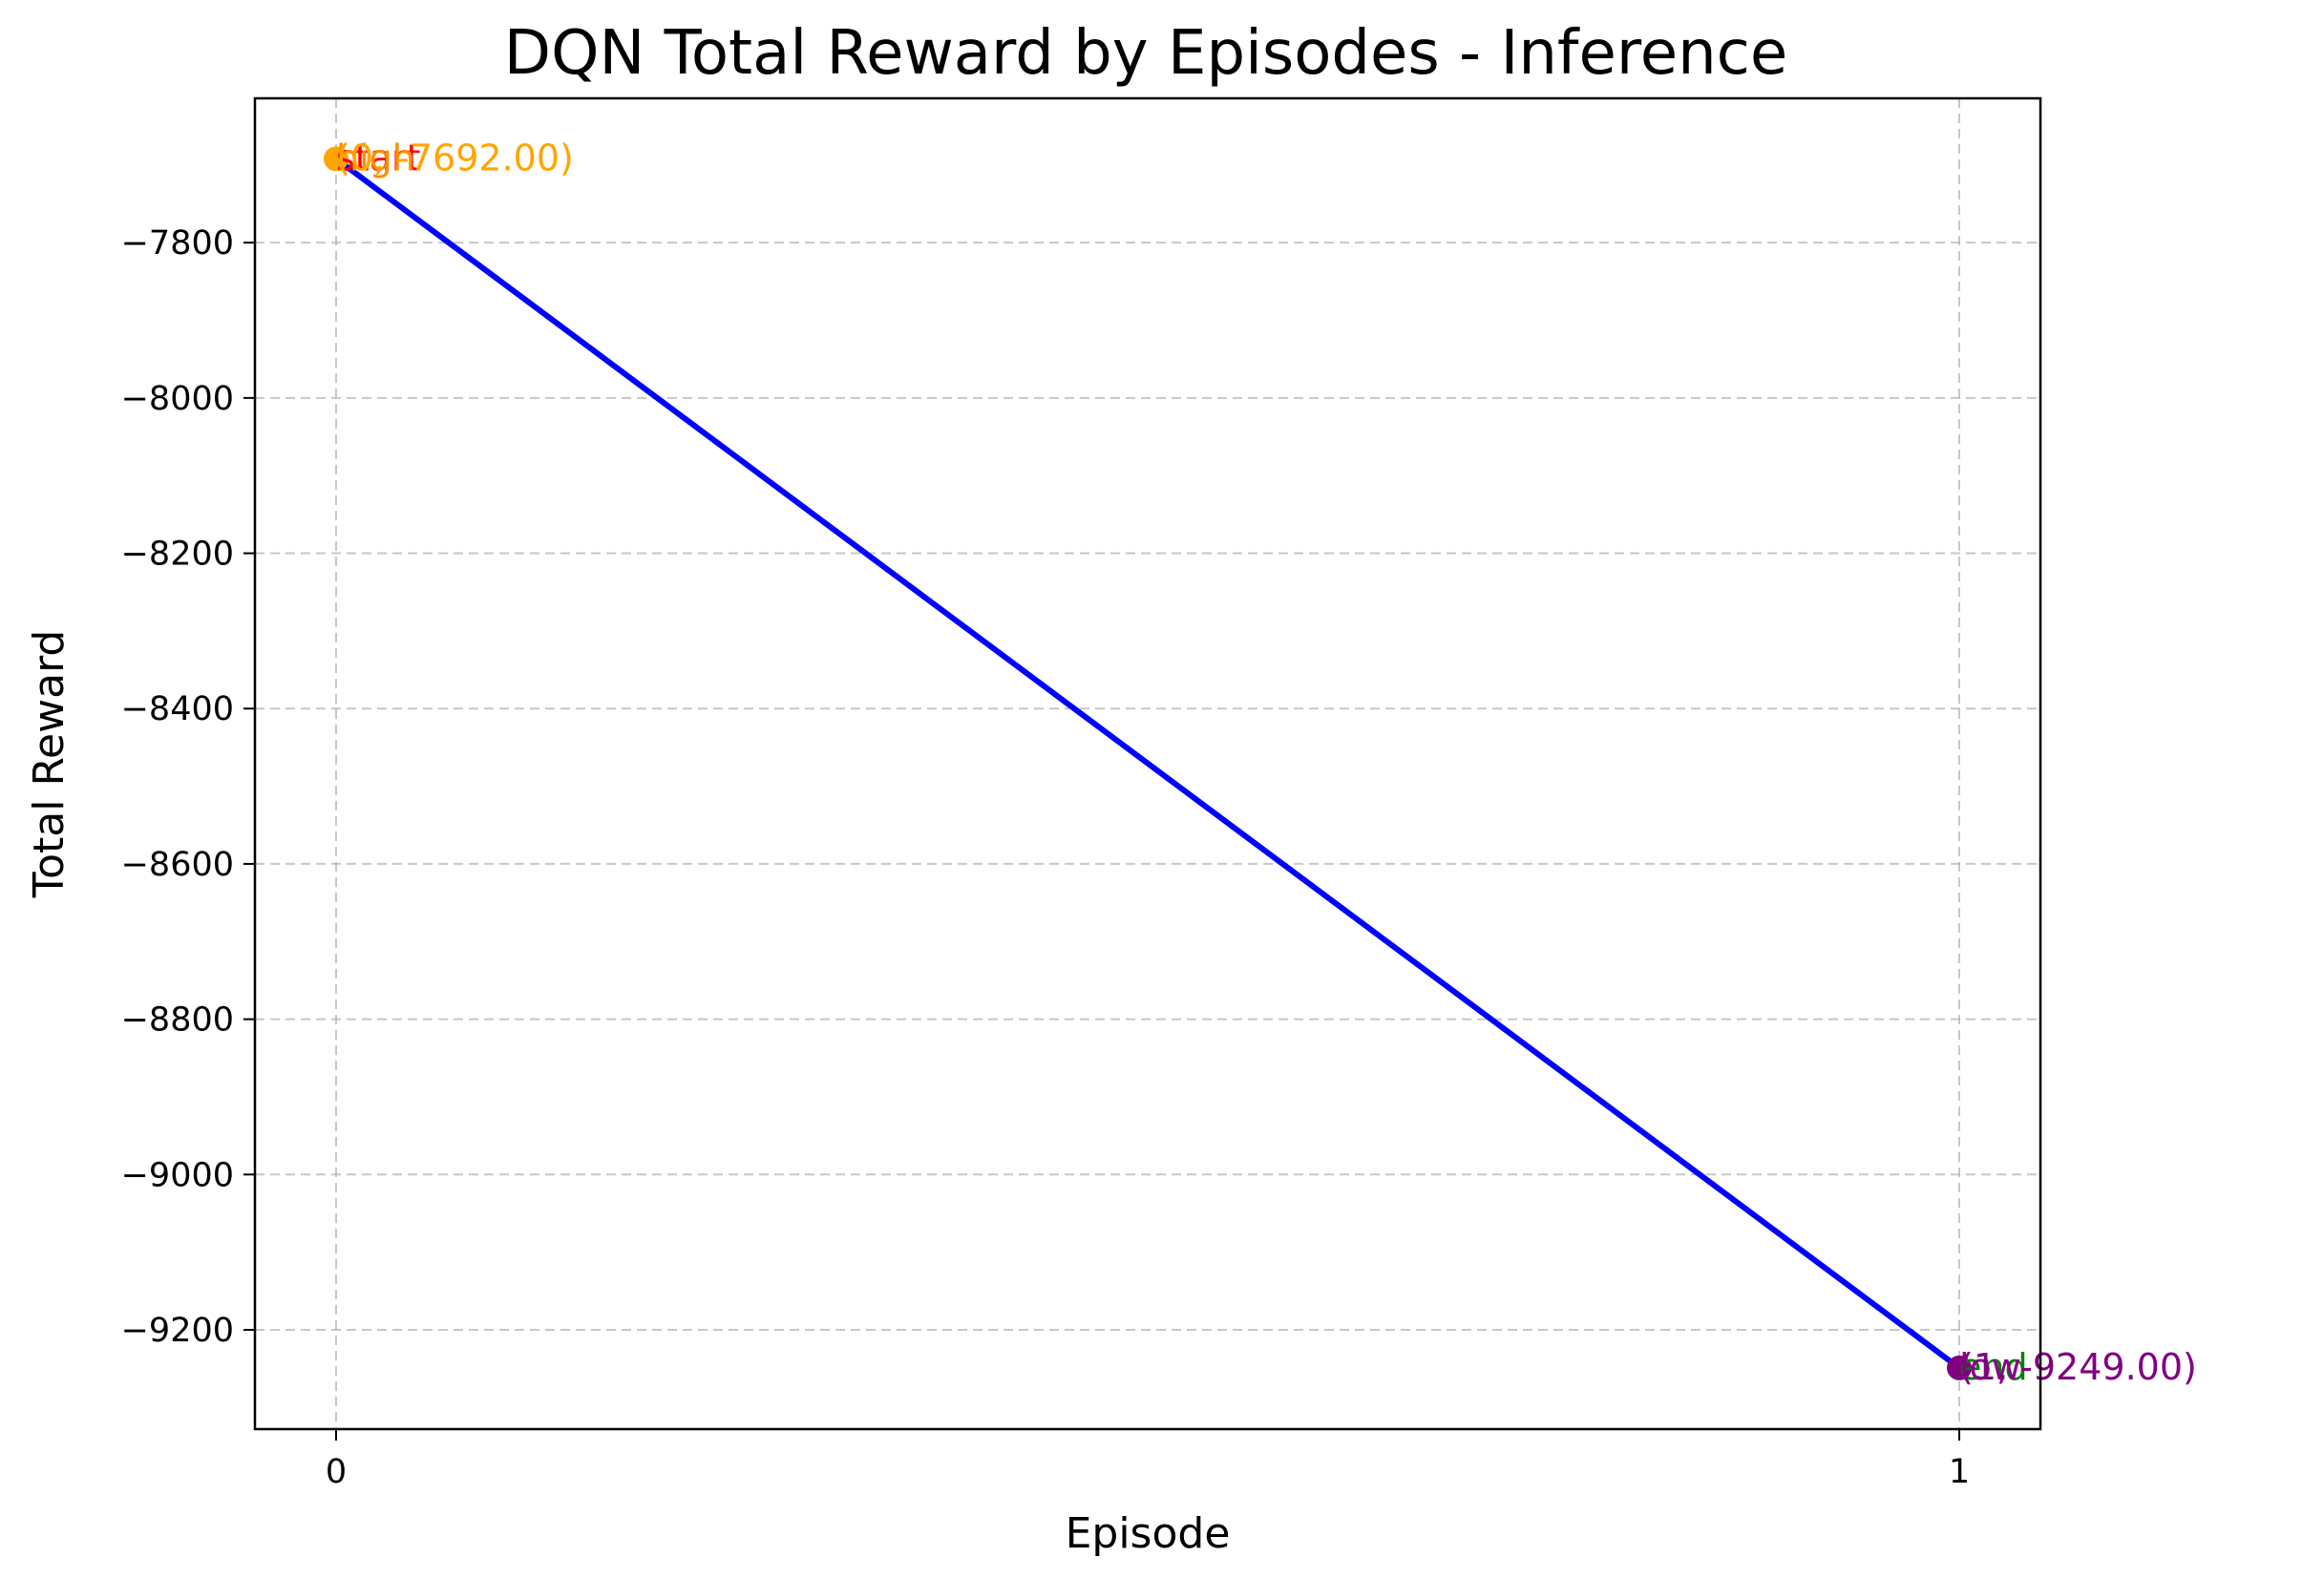 The image size is (2324, 1579). I want to click on y-tick-label: −8000, so click(177, 399).